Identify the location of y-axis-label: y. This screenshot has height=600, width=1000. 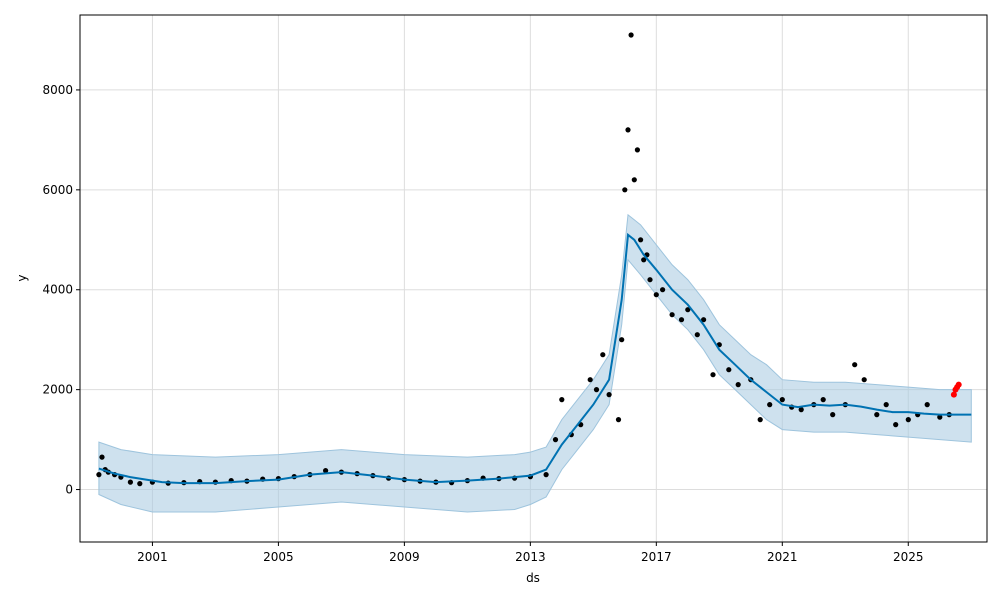
(22, 277).